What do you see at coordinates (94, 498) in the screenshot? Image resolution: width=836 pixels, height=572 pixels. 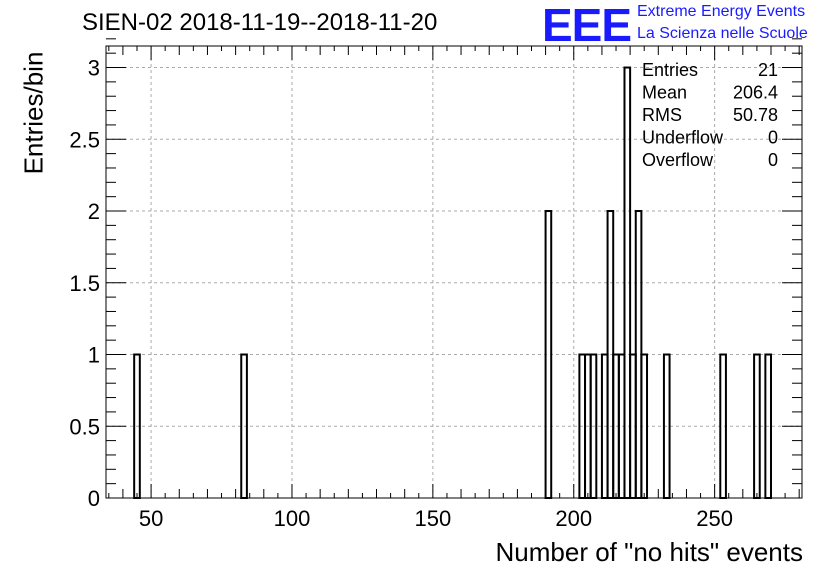 I see `y-tick-label: 0` at bounding box center [94, 498].